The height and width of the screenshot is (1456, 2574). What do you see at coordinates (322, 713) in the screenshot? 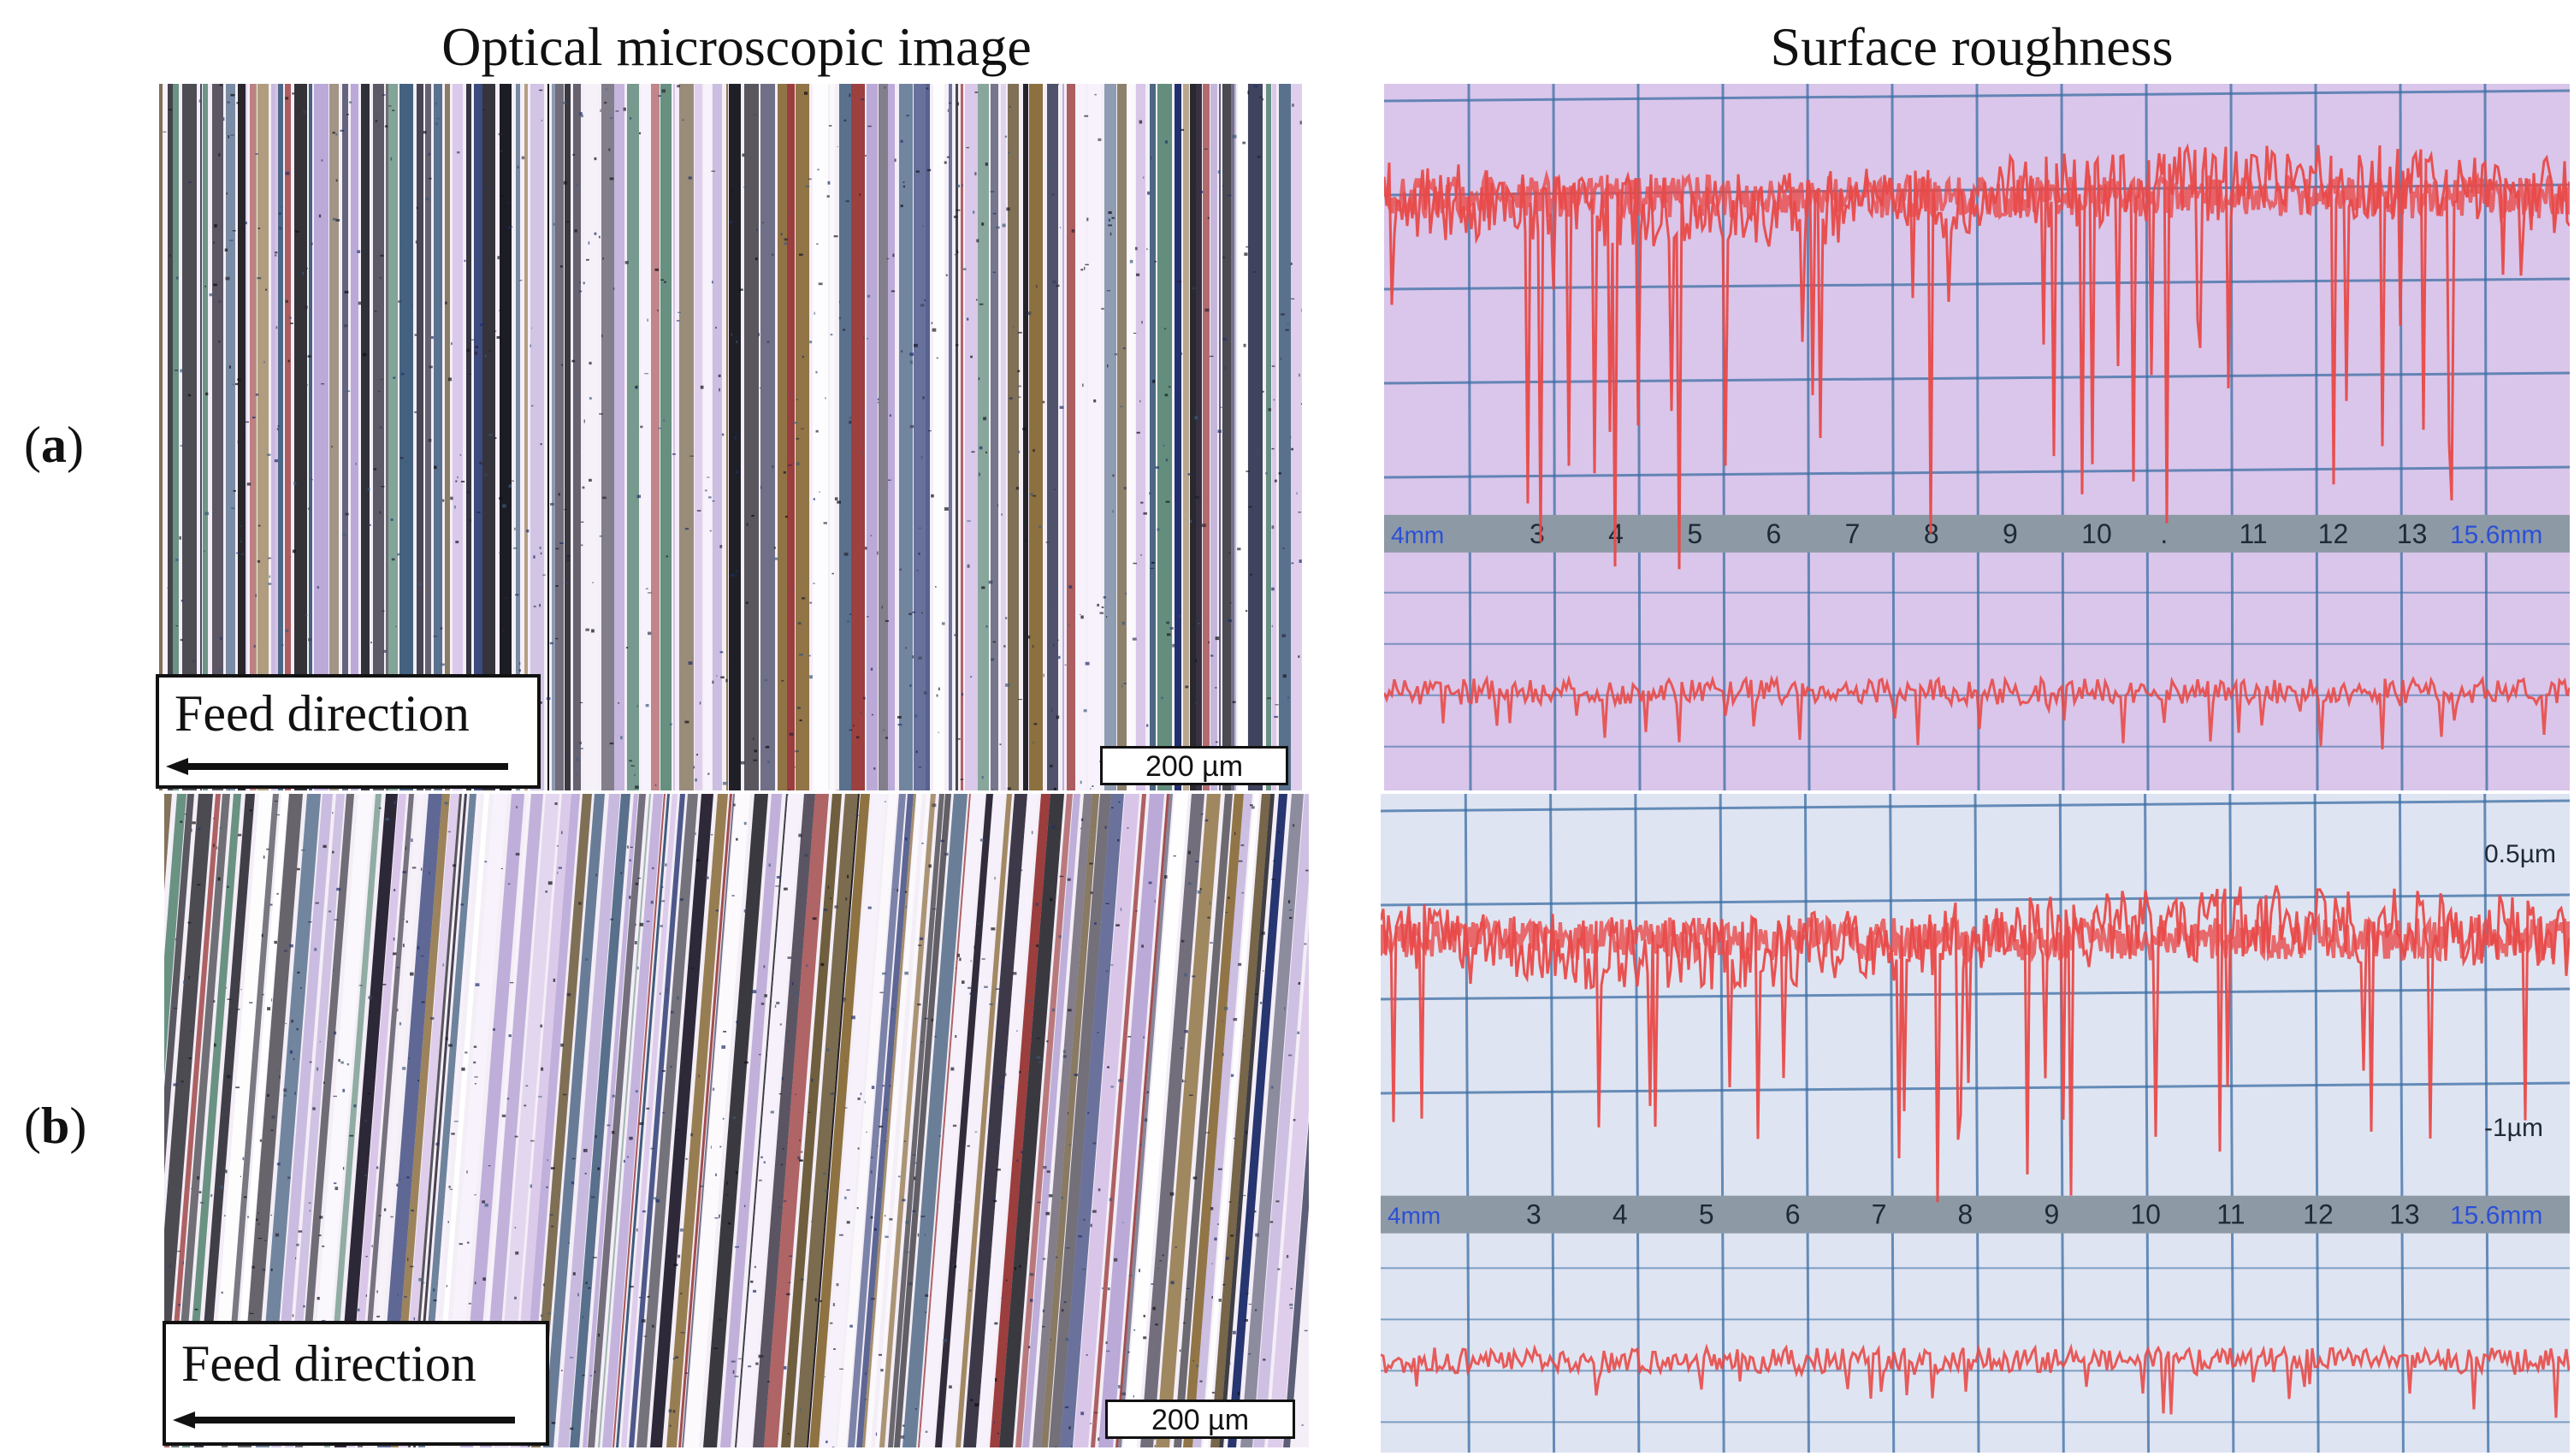
I see `feed-direction-label-a: Feed direction` at bounding box center [322, 713].